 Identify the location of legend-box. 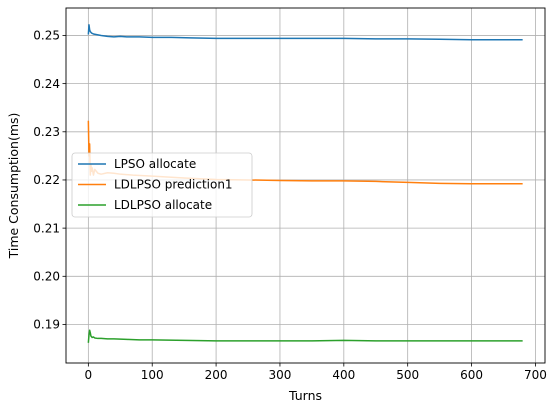
(162, 185).